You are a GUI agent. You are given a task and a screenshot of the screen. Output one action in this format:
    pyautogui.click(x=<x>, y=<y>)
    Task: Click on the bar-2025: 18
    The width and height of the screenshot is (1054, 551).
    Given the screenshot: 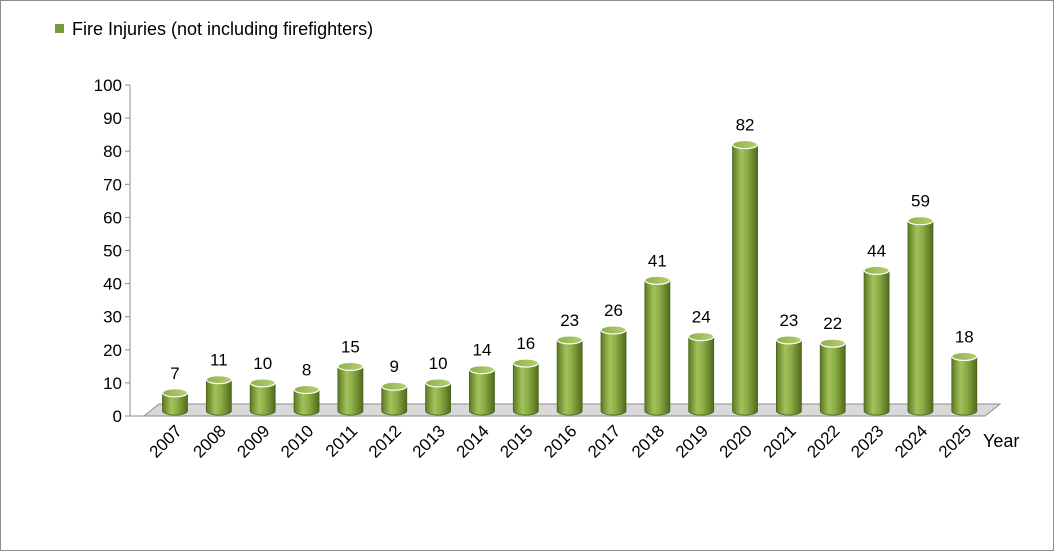 What is the action you would take?
    pyautogui.click(x=964, y=371)
    